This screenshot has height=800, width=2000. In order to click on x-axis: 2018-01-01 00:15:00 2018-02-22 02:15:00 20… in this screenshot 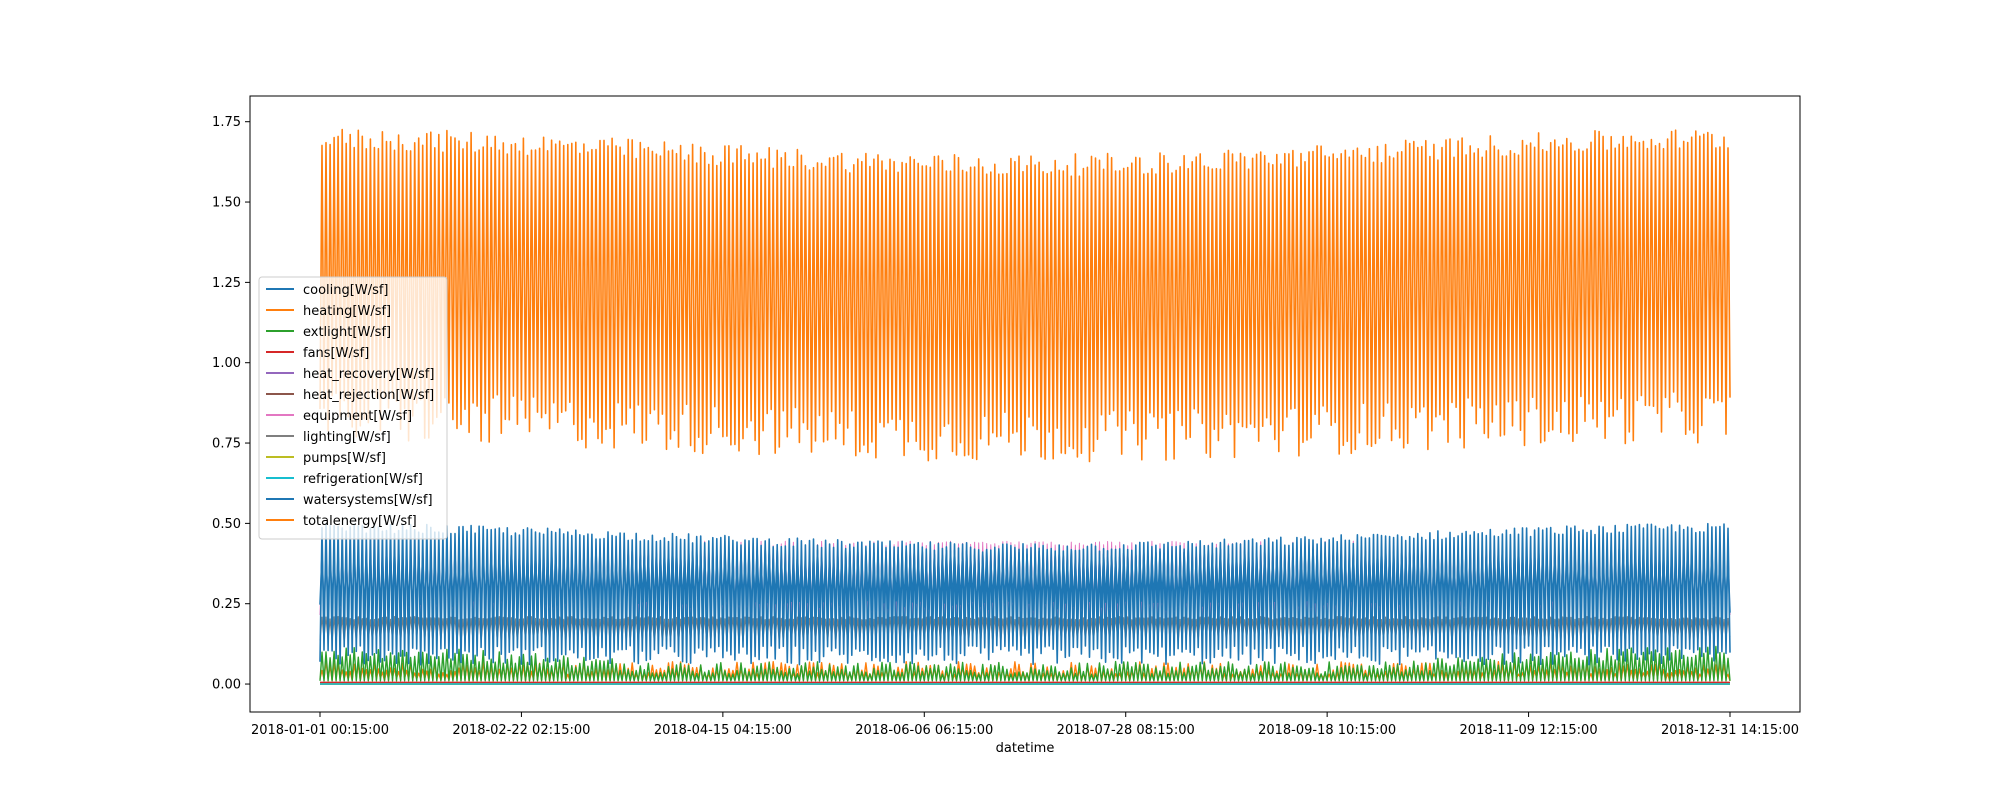, I will do `click(1025, 725)`.